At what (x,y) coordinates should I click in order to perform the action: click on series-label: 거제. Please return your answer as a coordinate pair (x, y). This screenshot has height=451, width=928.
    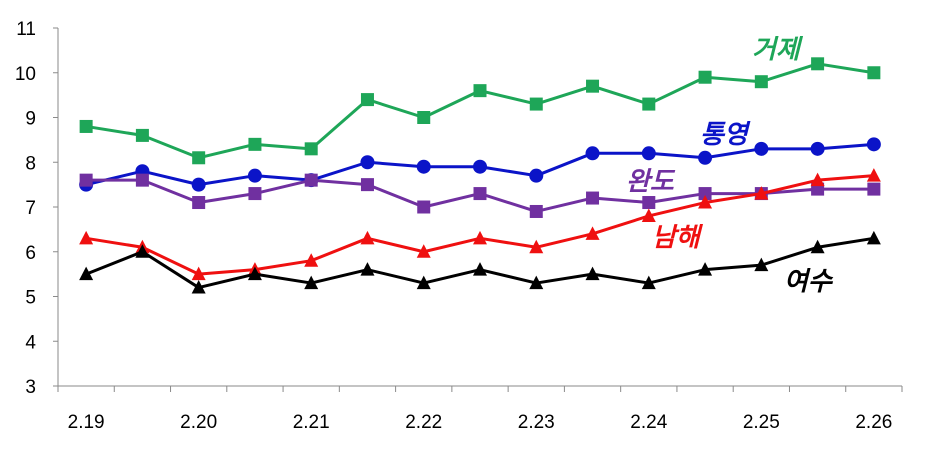
    Looking at the image, I should click on (778, 50).